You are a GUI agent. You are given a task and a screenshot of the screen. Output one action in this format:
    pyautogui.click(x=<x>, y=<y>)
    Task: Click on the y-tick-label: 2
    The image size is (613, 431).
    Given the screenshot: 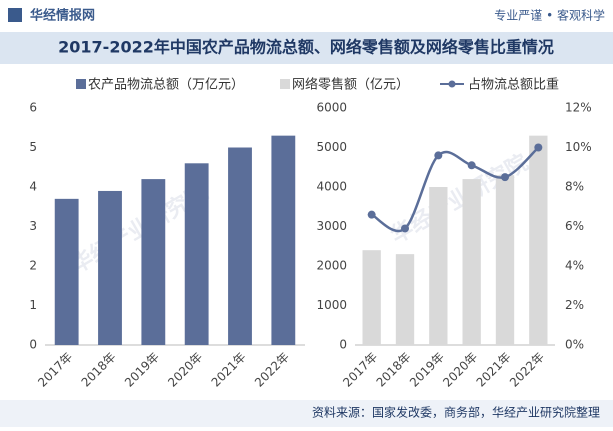 What is the action you would take?
    pyautogui.click(x=33, y=266)
    